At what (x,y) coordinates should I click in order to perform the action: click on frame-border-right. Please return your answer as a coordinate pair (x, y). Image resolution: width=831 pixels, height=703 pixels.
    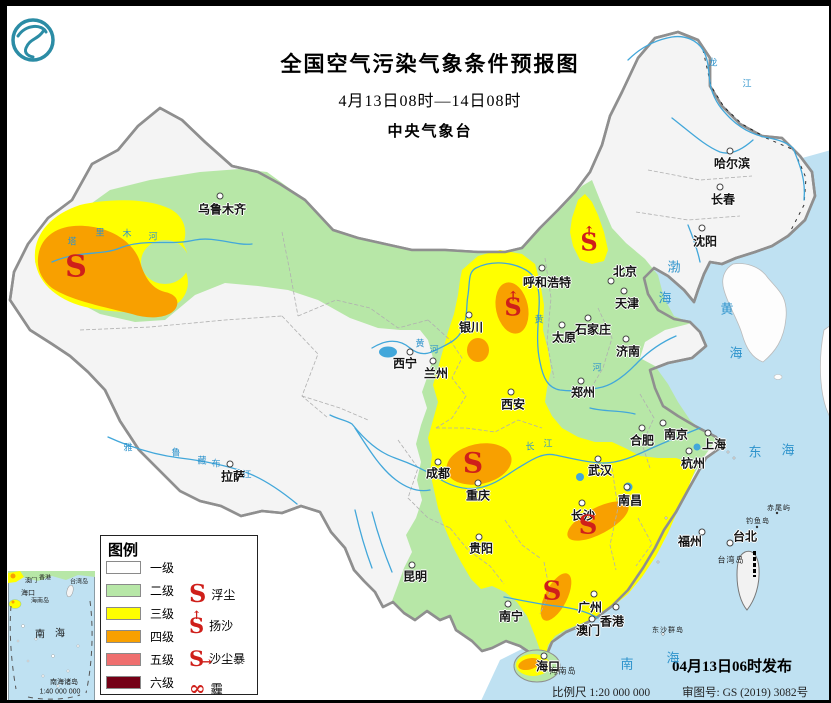
    Looking at the image, I should click on (830, 351).